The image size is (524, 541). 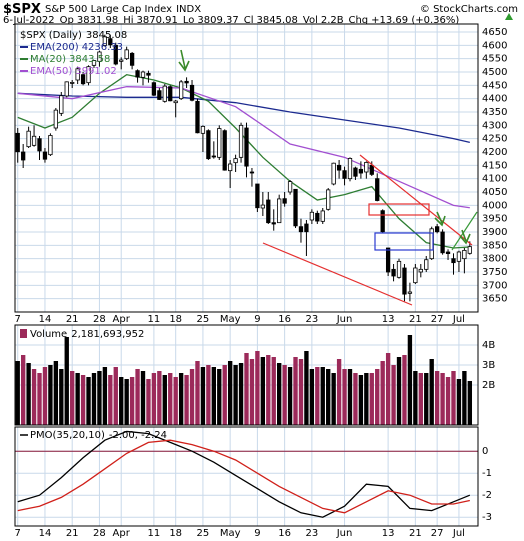 I want to click on legend-value: 3843.58, so click(x=89, y=59).